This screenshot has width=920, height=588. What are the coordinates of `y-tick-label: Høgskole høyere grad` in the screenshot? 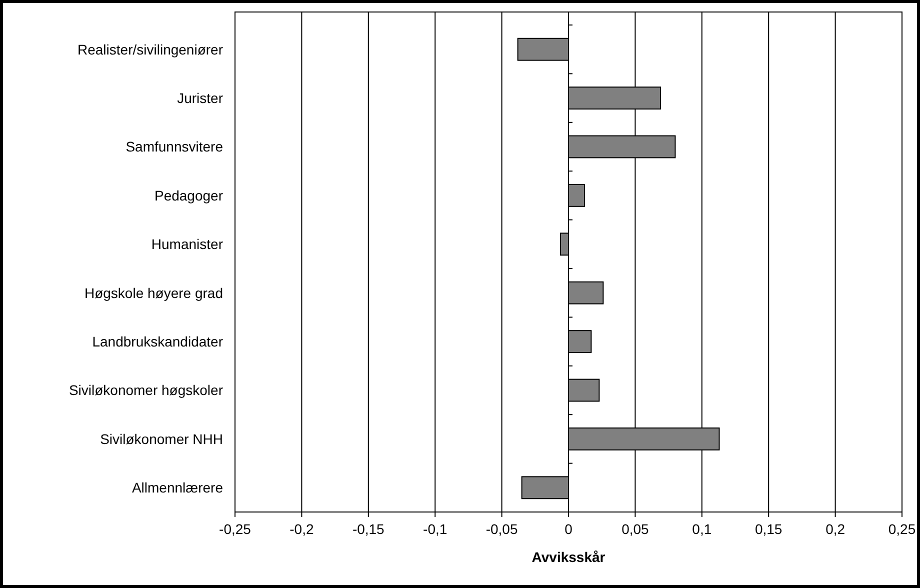 It's located at (153, 292).